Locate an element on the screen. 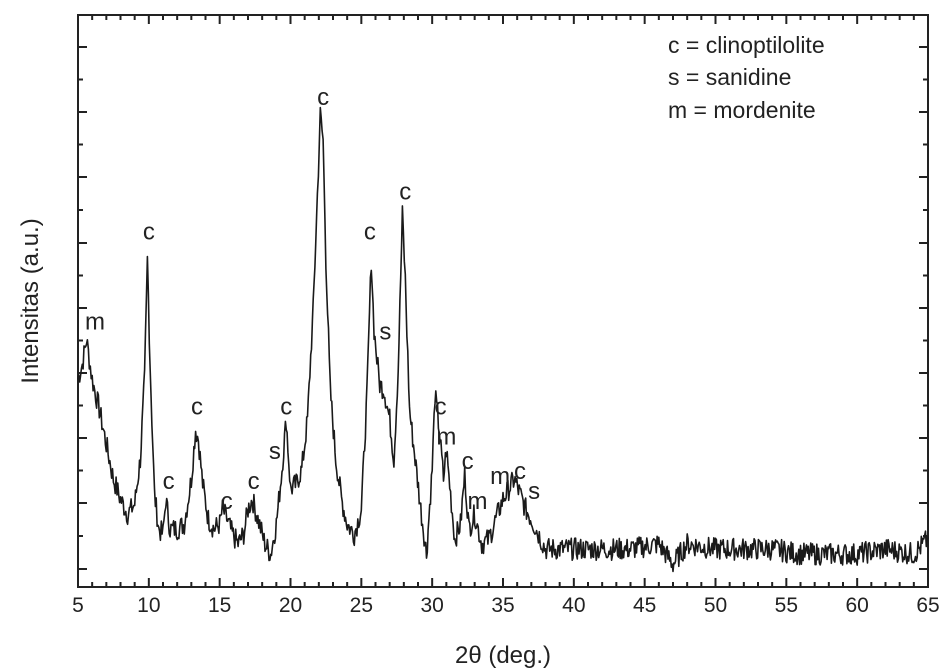 This screenshot has width=946, height=671. x-tick-label: 25 is located at coordinates (361, 605).